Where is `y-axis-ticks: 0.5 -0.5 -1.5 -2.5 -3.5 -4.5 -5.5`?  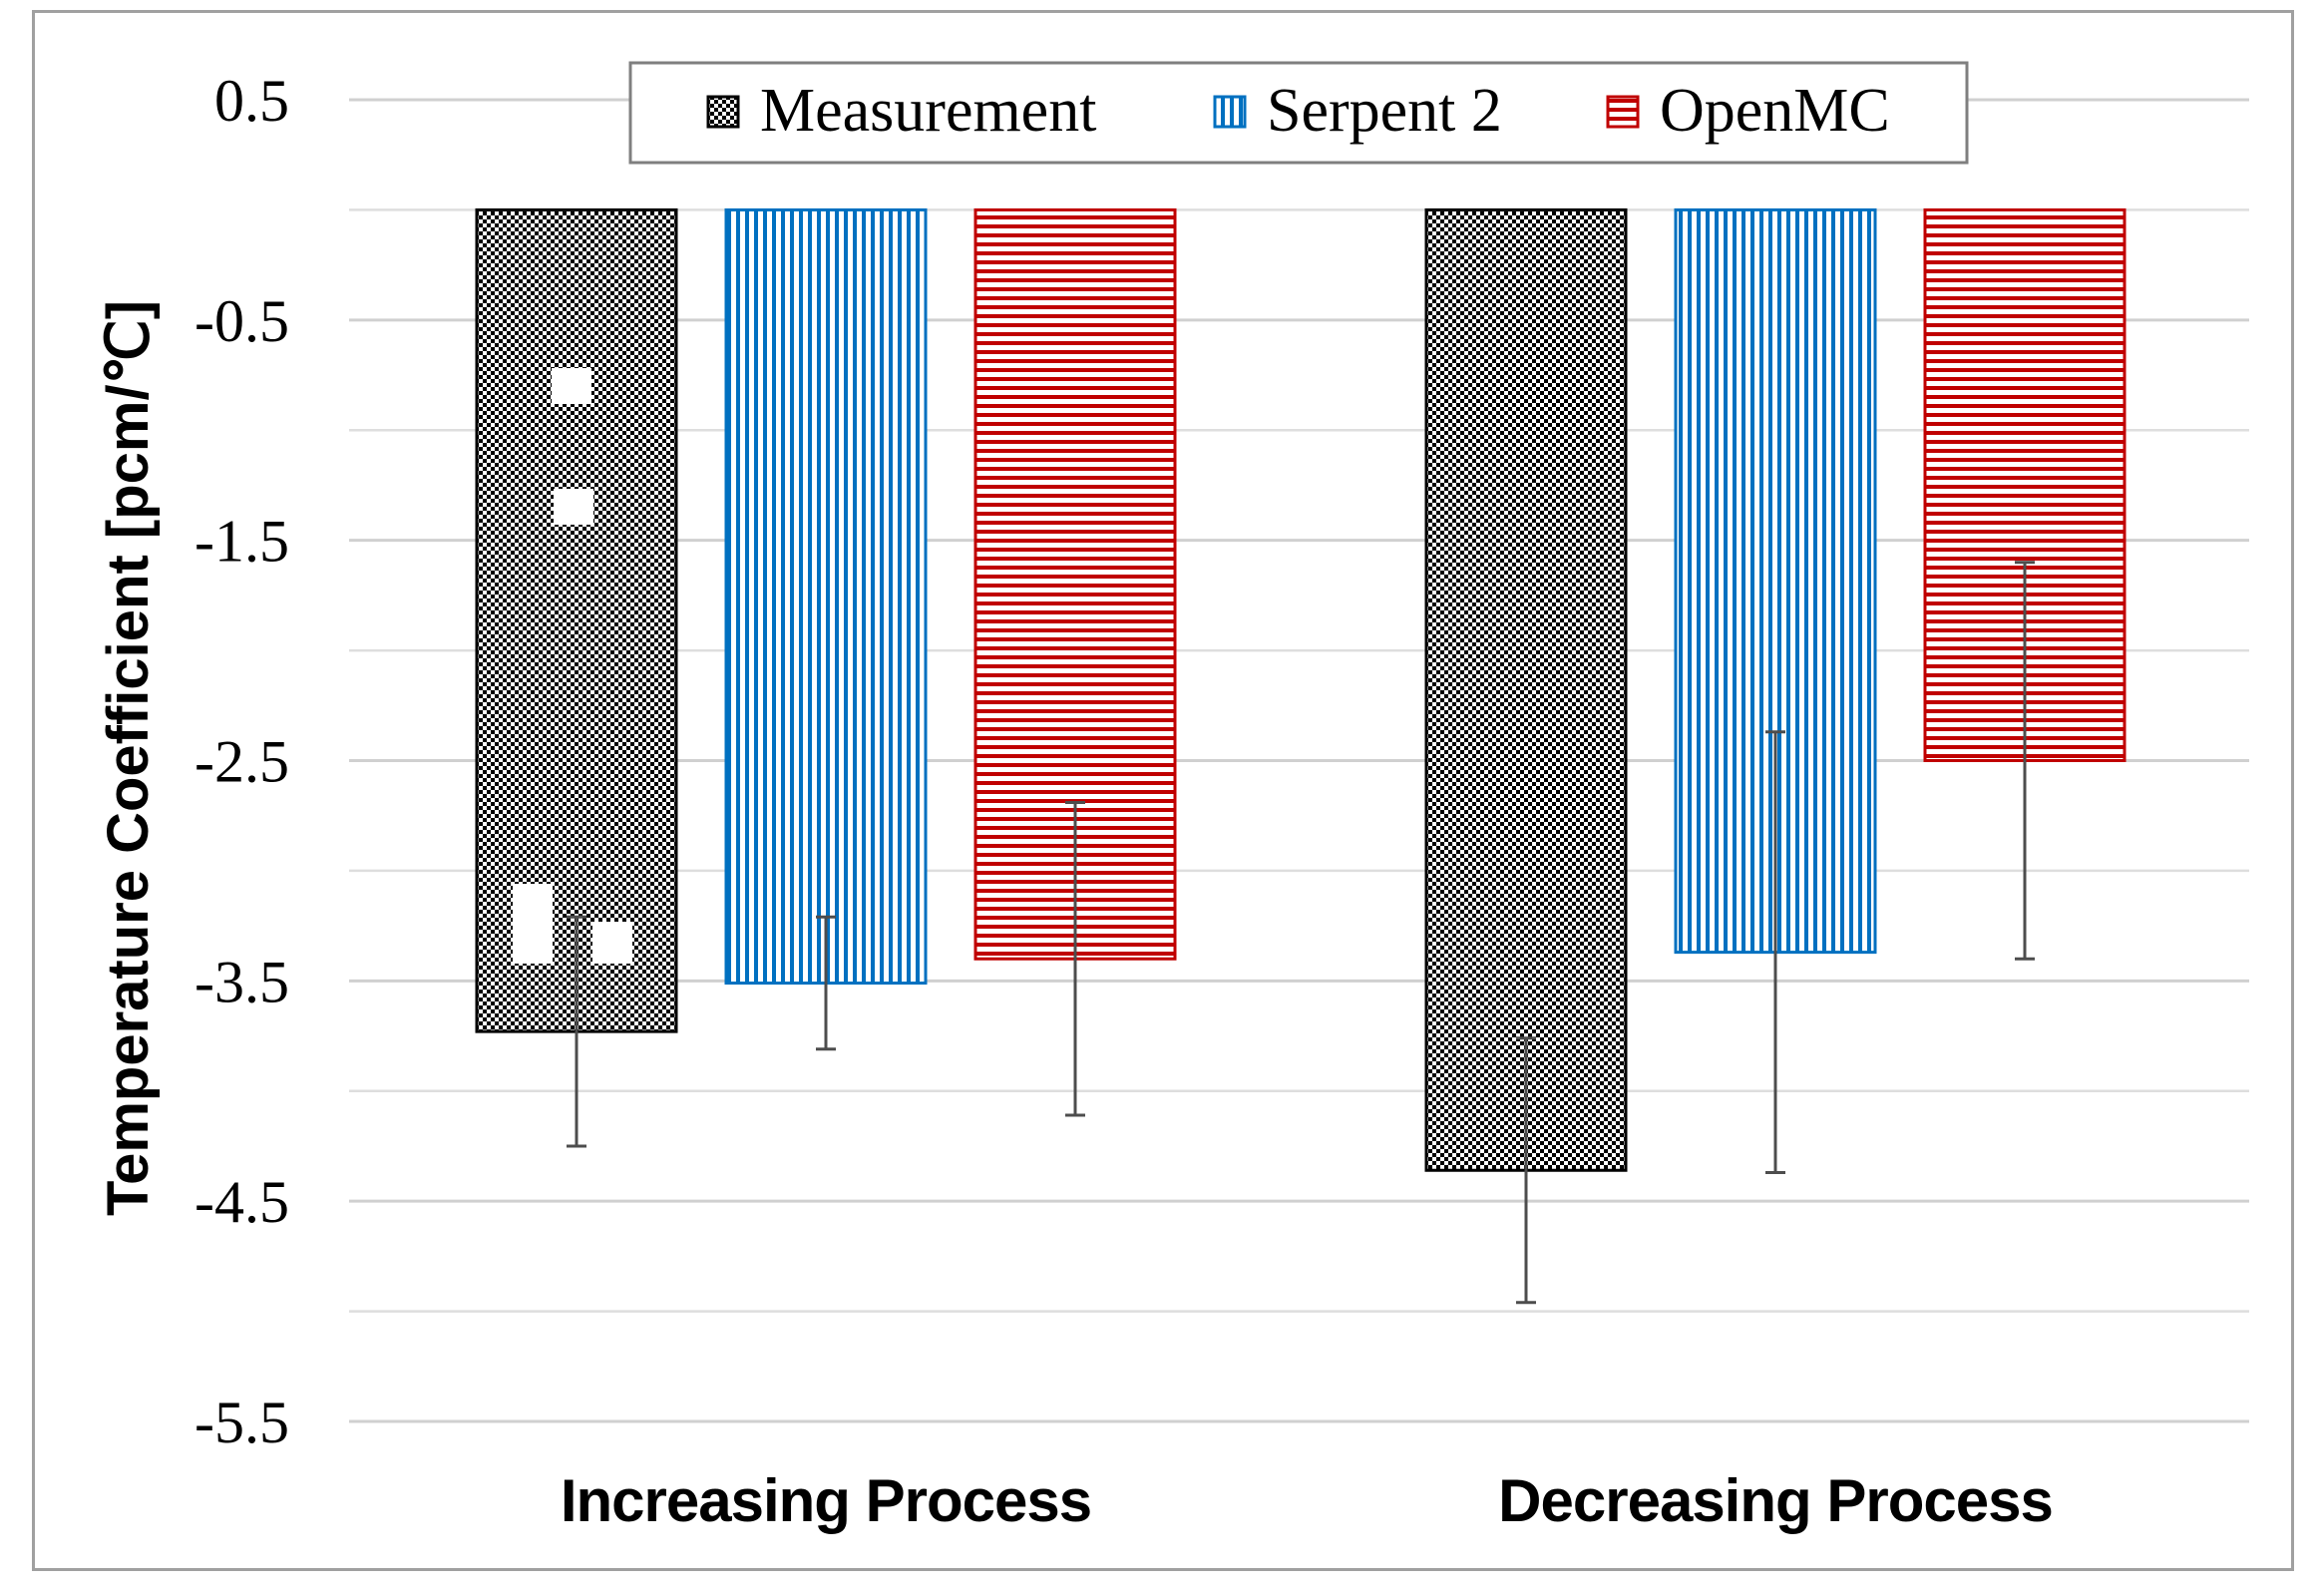
y-axis-ticks: 0.5 -0.5 -1.5 -2.5 -3.5 -4.5 -5.5 is located at coordinates (242, 761).